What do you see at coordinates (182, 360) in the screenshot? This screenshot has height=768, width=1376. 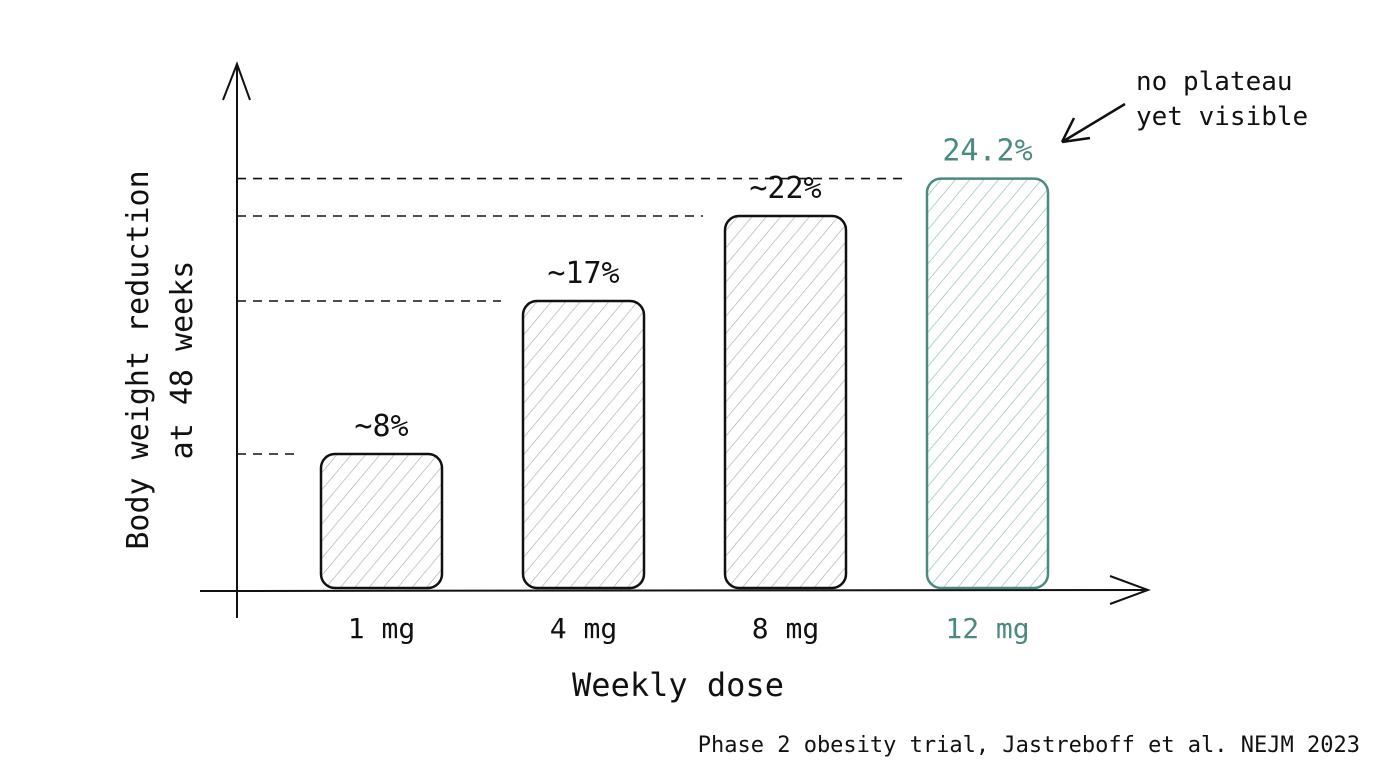 I see `y-axis-label-line2: at 48 weeks` at bounding box center [182, 360].